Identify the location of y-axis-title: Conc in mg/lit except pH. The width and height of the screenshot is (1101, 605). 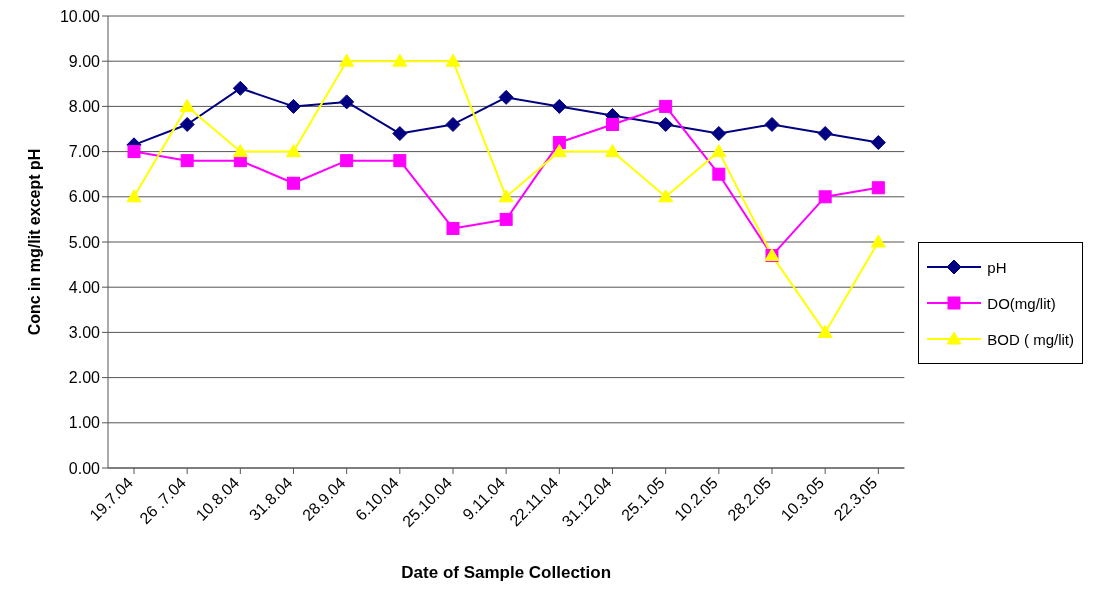
(34, 242).